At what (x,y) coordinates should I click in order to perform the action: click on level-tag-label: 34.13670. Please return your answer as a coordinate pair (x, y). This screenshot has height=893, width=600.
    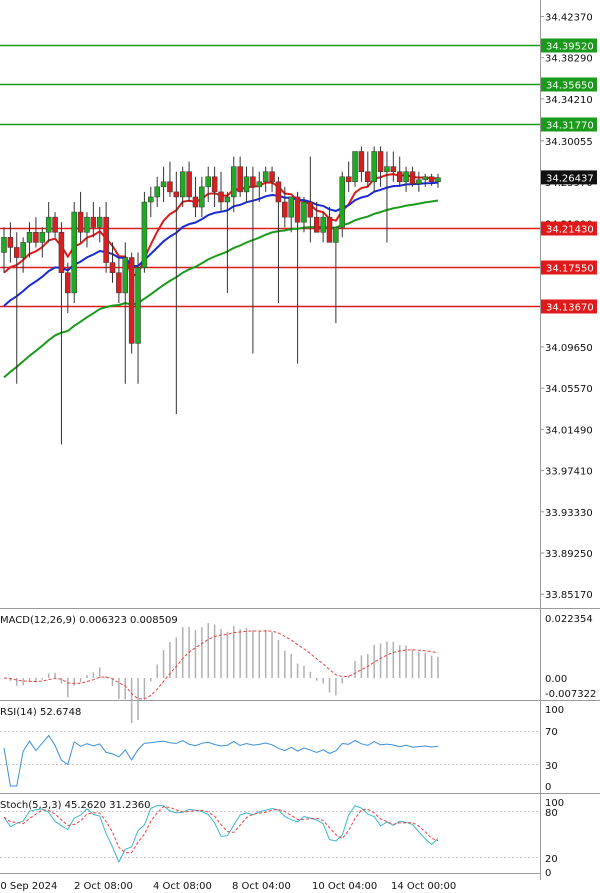
    Looking at the image, I should click on (570, 308).